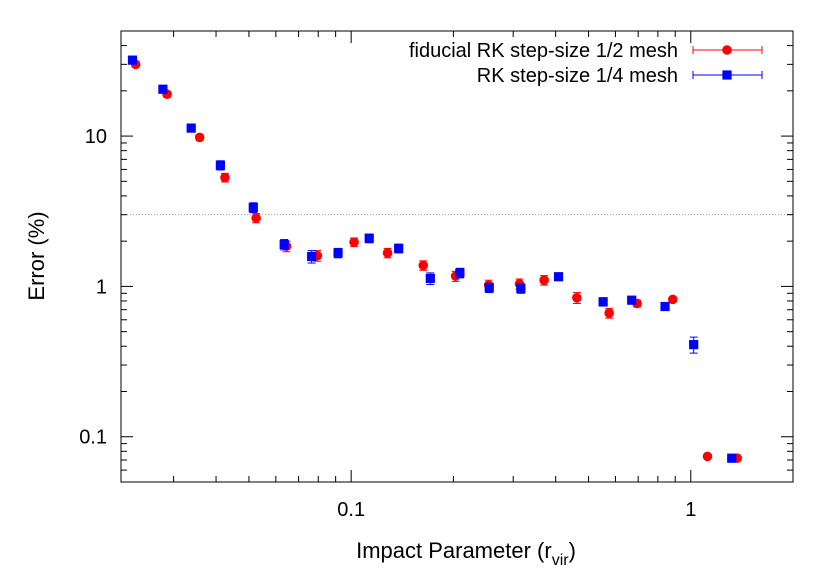 The height and width of the screenshot is (581, 830). Describe the element at coordinates (101, 287) in the screenshot. I see `y-tick-label: 1` at that location.